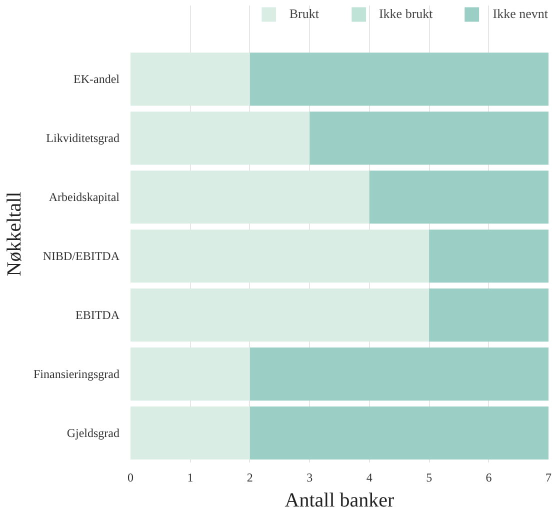 This screenshot has height=514, width=556. I want to click on y-tick-label: Arbeidskapital, so click(84, 197).